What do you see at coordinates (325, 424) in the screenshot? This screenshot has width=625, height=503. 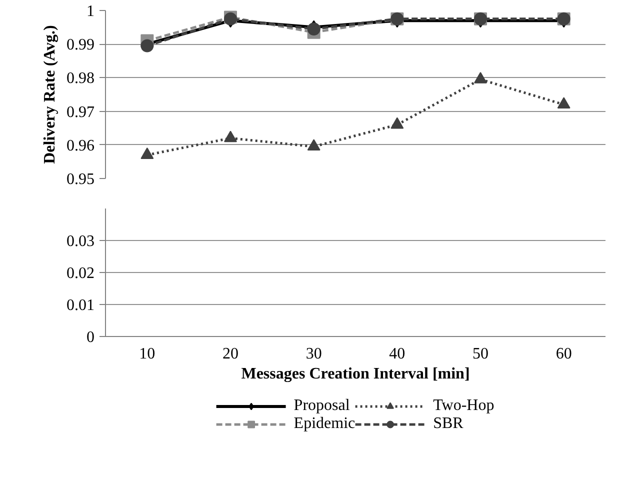 I see `legend-label: Epidemic` at bounding box center [325, 424].